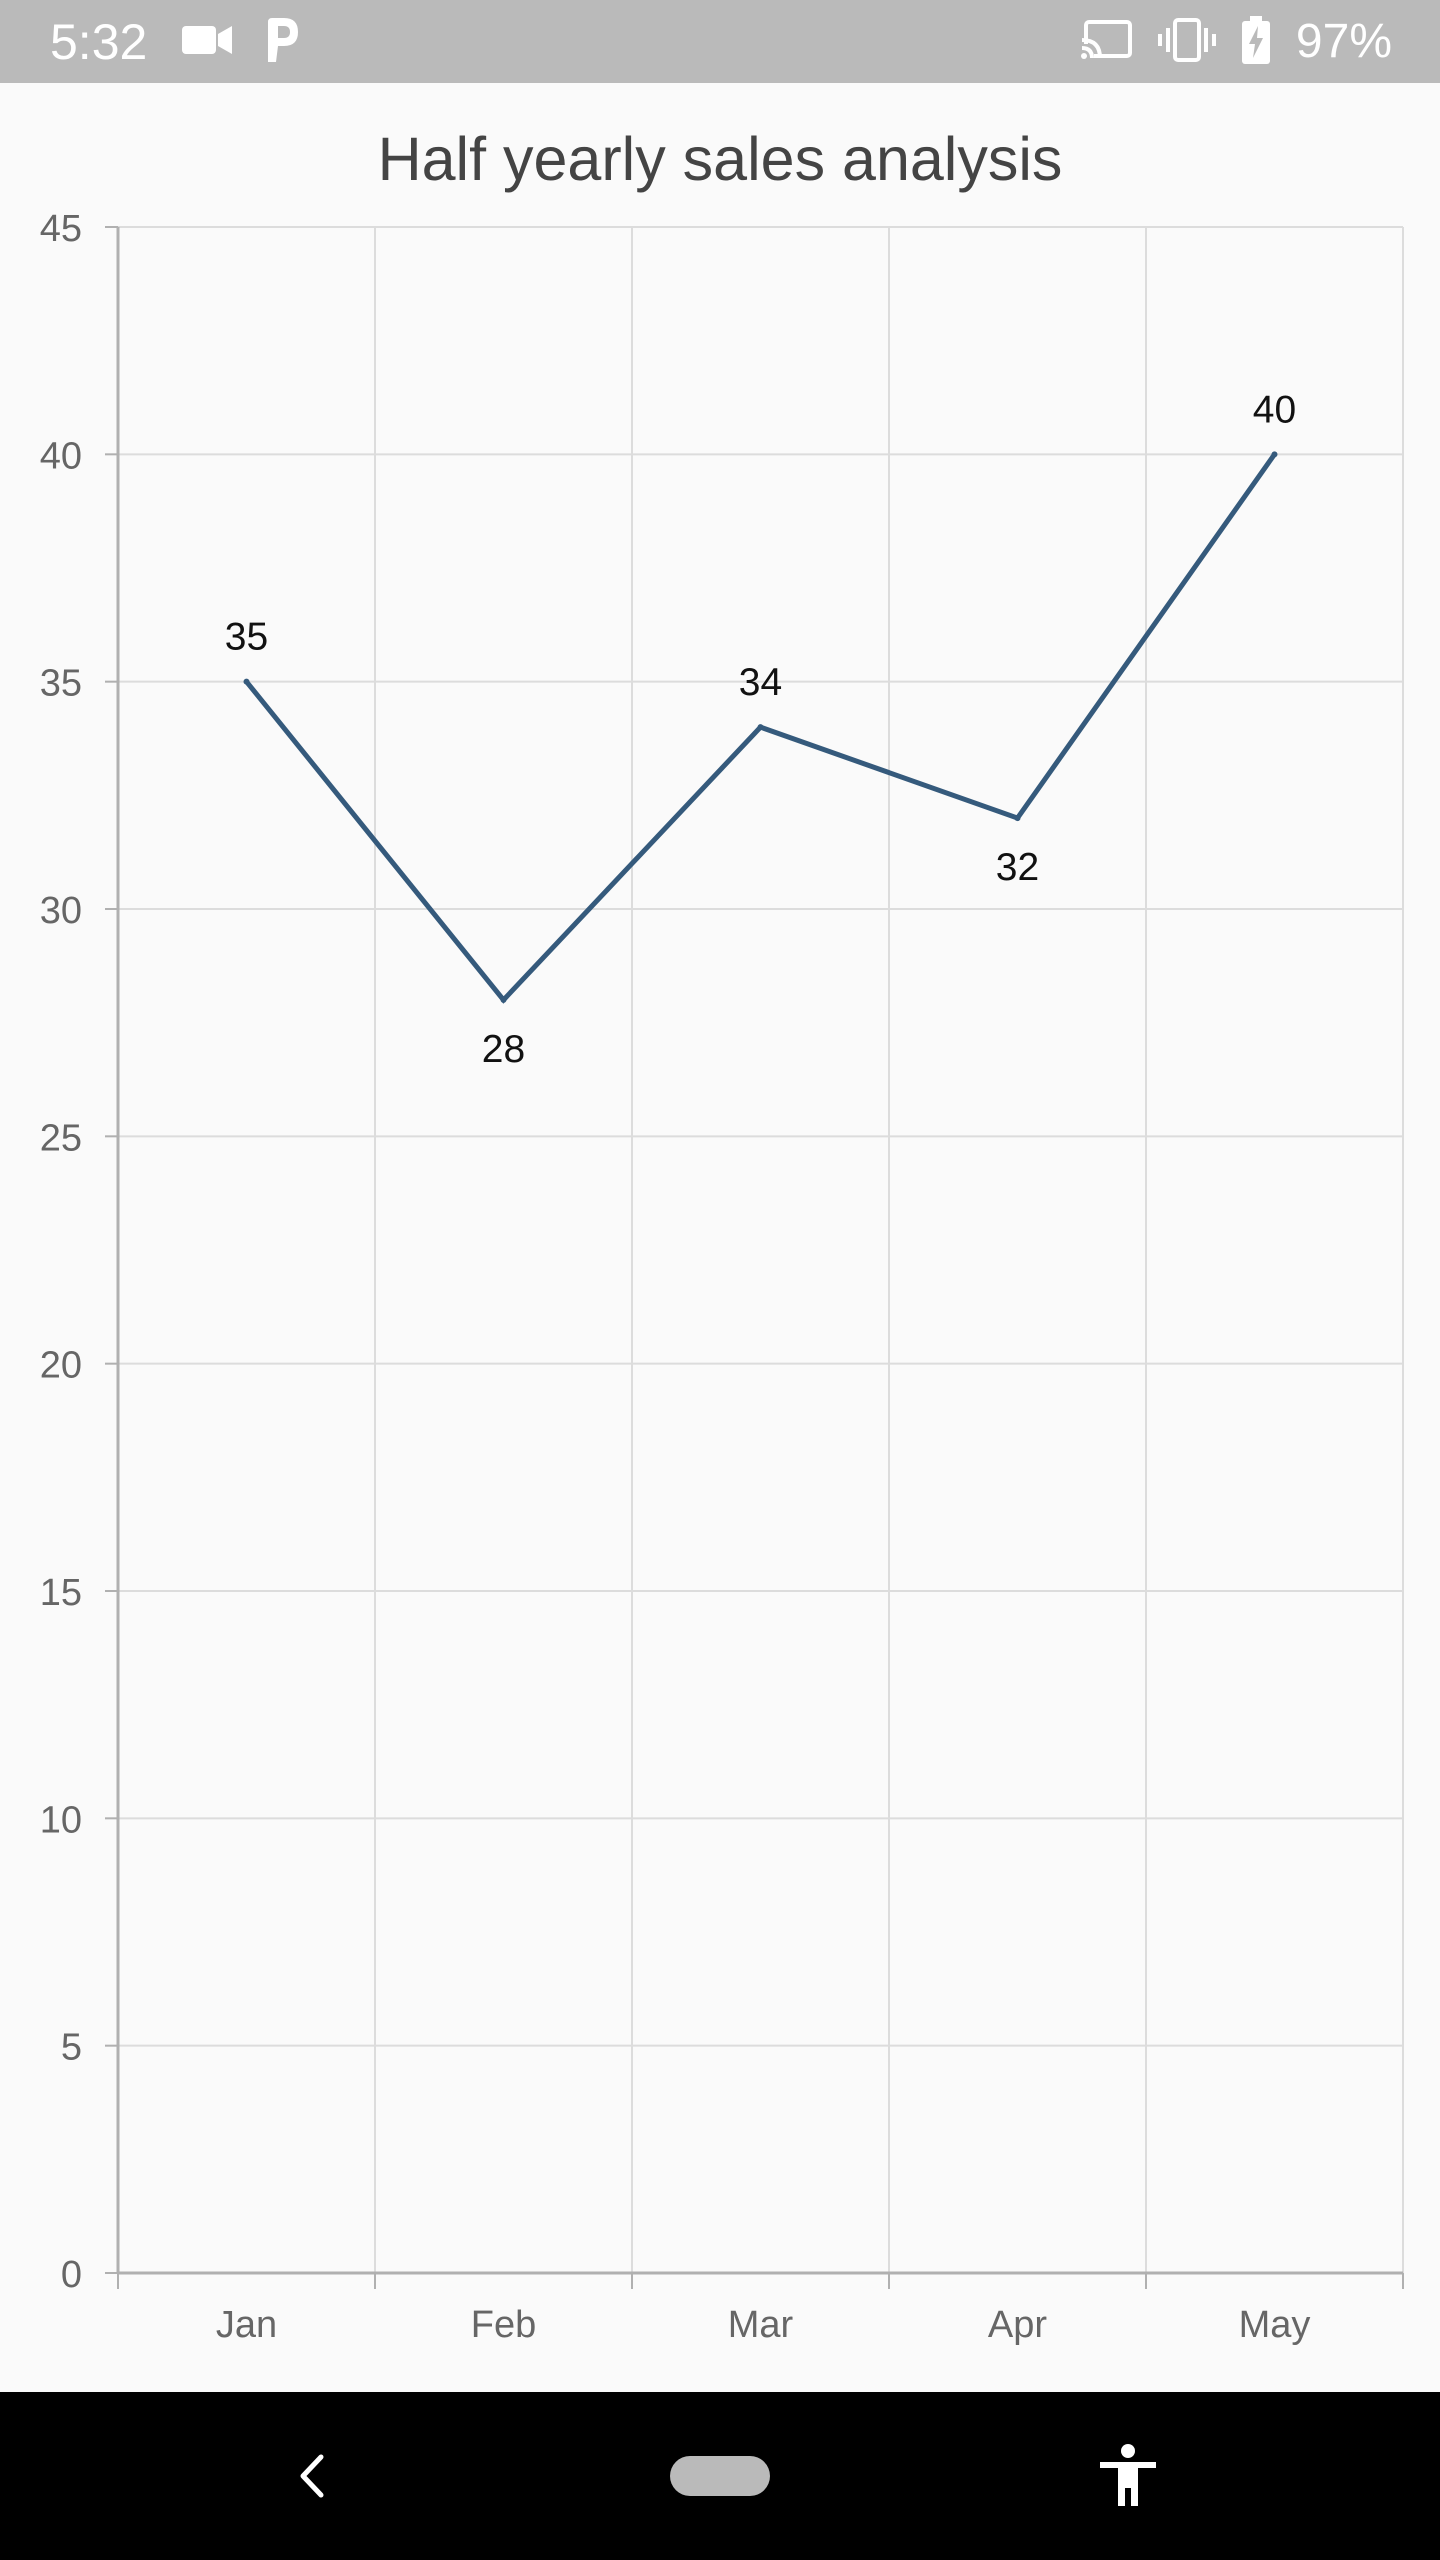 The height and width of the screenshot is (2560, 1440). What do you see at coordinates (61, 229) in the screenshot?
I see `y-tick-label: 45` at bounding box center [61, 229].